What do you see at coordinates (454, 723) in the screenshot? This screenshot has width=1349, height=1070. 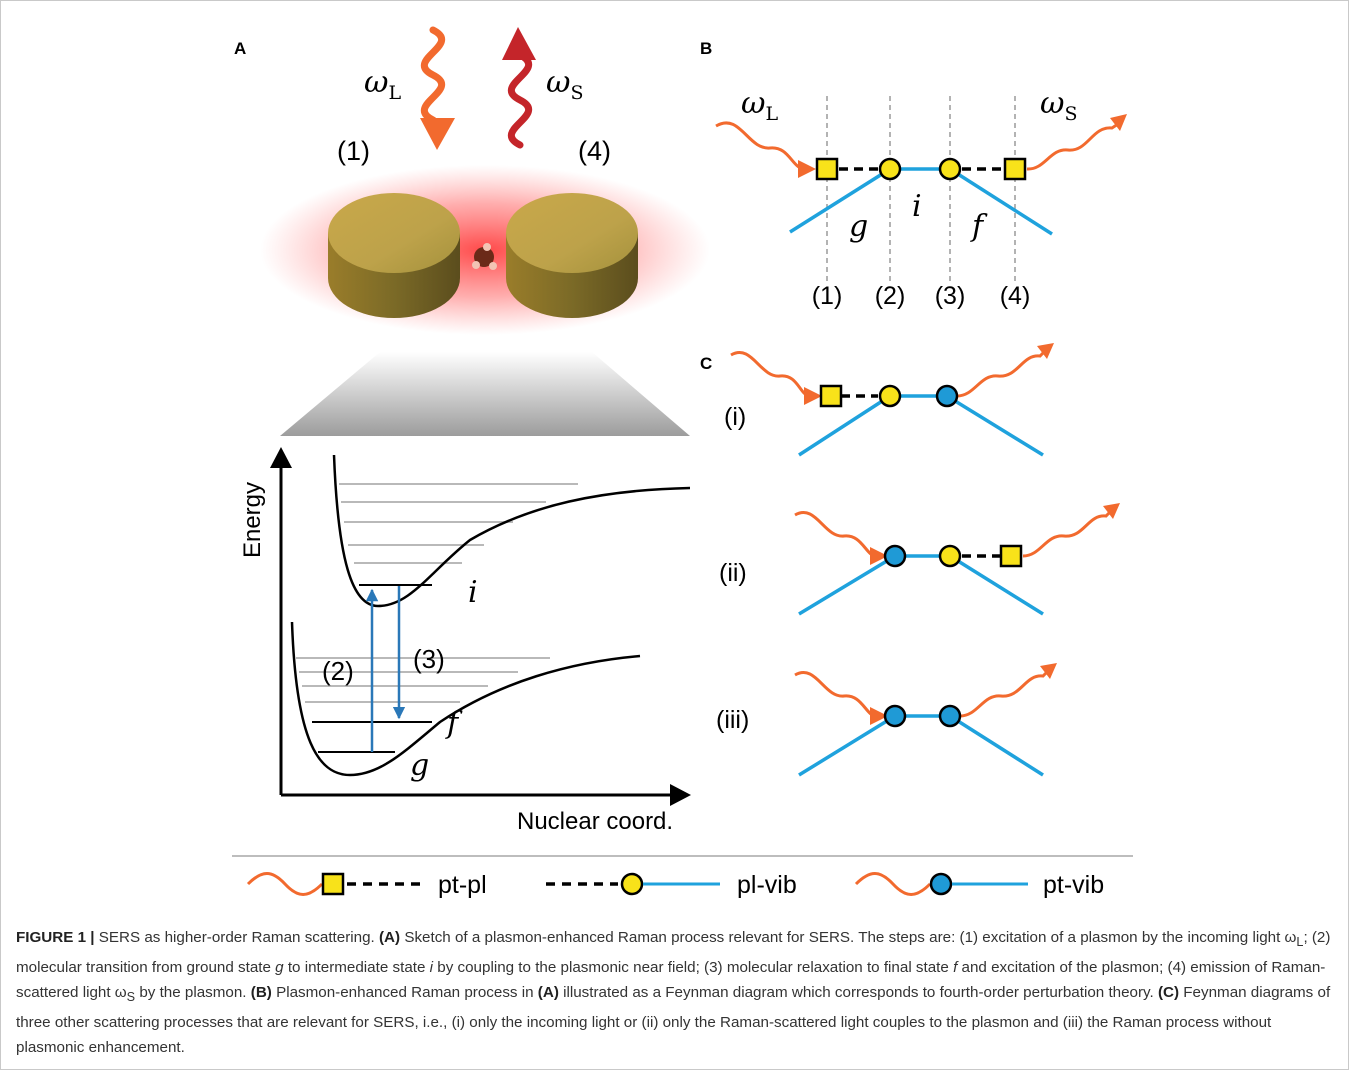 I see `state-f-label: f` at bounding box center [454, 723].